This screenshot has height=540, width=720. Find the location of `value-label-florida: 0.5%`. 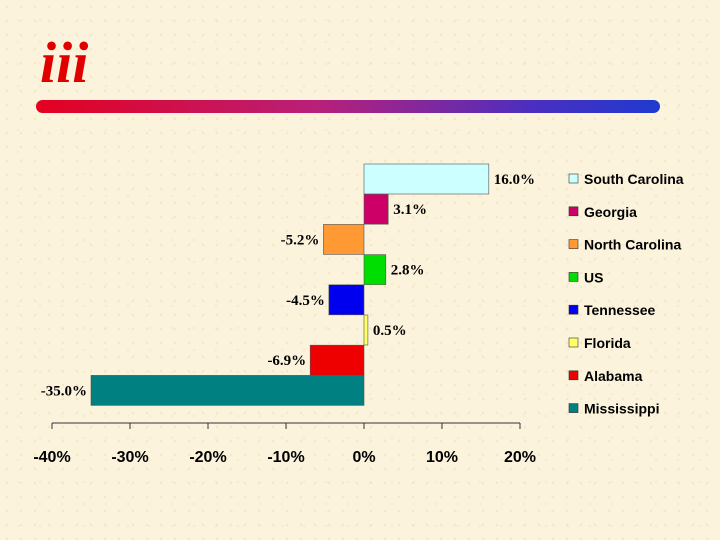

value-label-florida: 0.5% is located at coordinates (390, 331).